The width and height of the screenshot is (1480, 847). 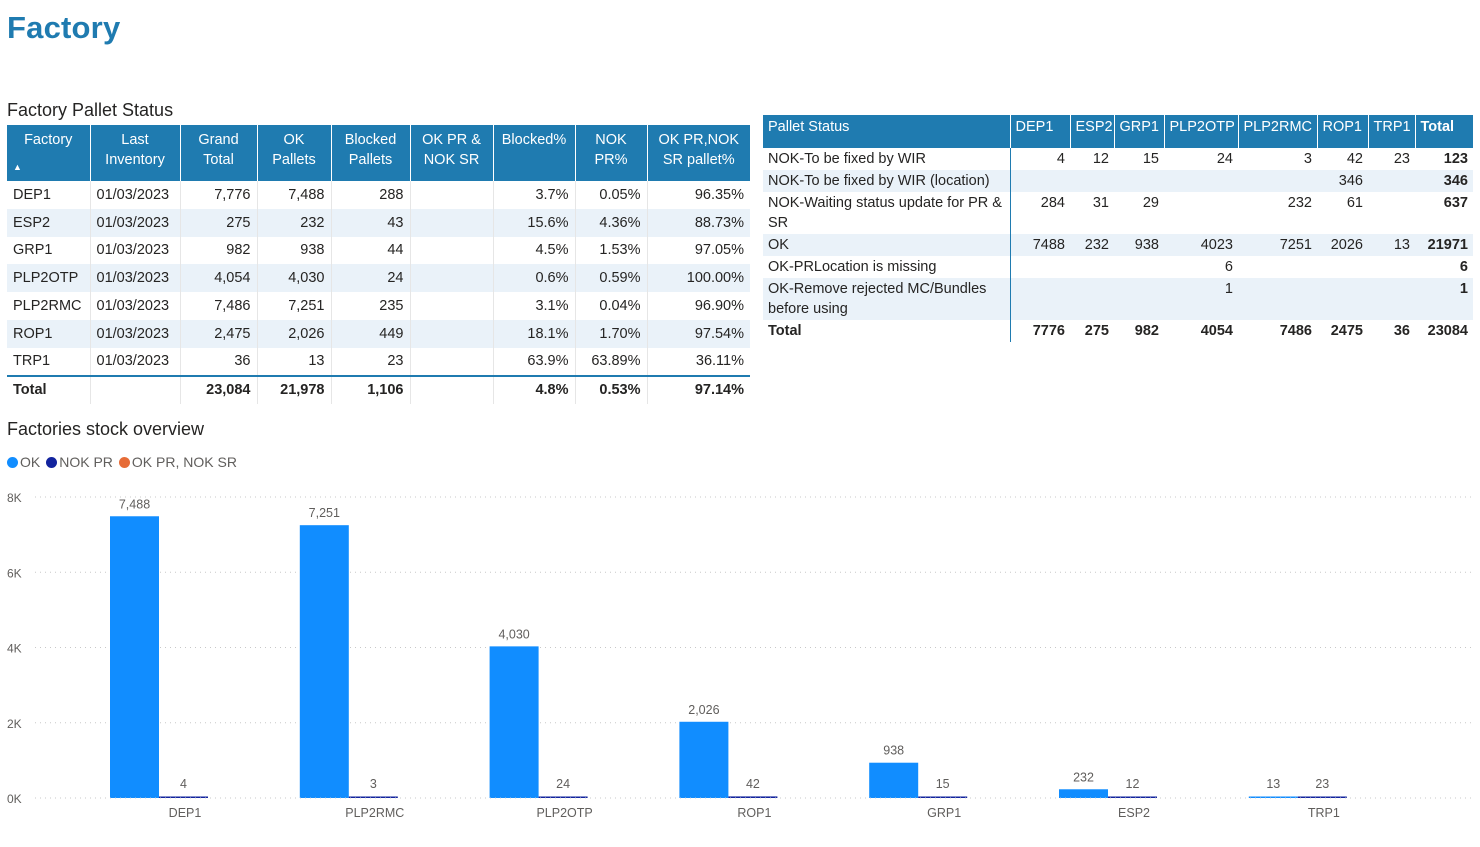 What do you see at coordinates (1150, 159) in the screenshot?
I see `table-cell: 15` at bounding box center [1150, 159].